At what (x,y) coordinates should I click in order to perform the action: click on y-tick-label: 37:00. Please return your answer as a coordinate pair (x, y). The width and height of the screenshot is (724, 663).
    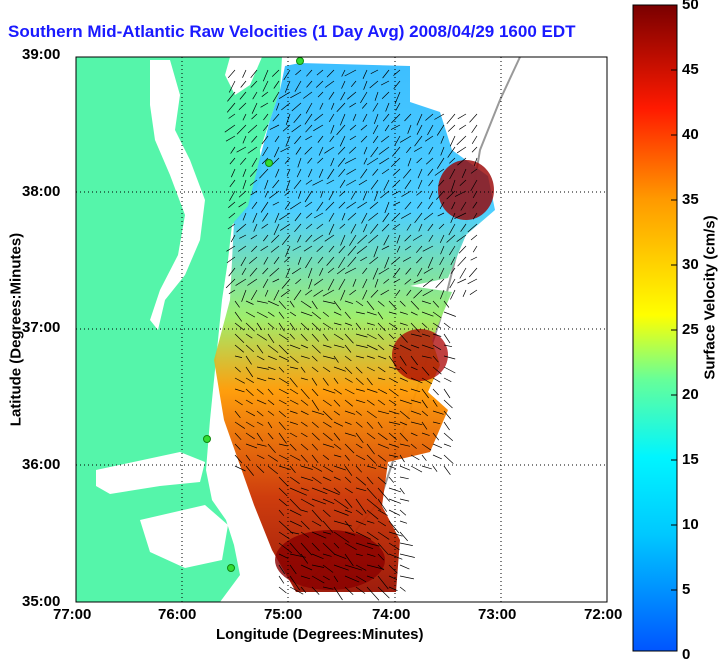
    Looking at the image, I should click on (41, 327).